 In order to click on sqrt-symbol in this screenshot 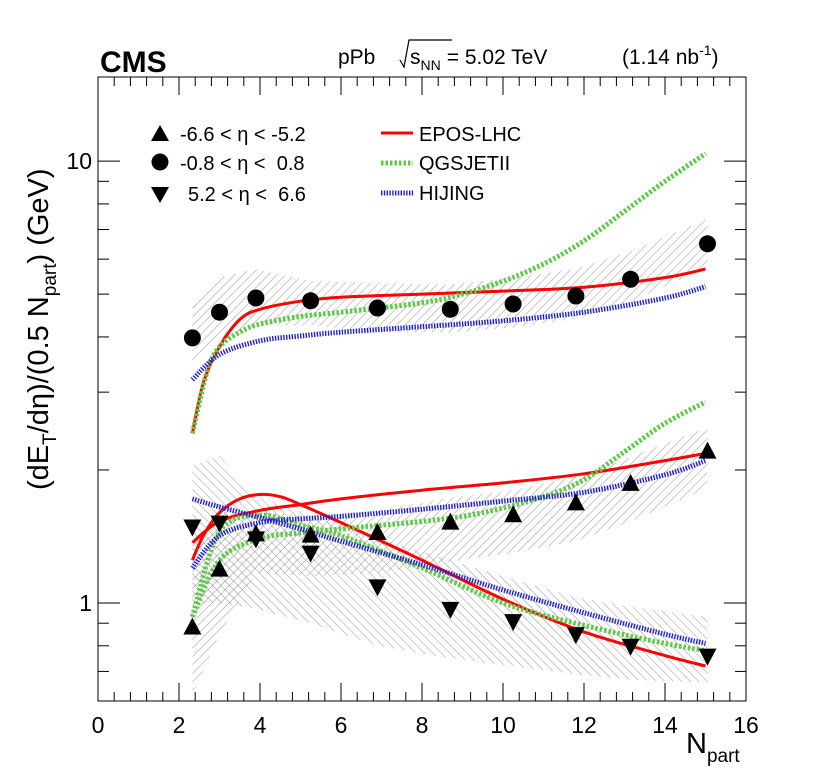, I will do `click(425, 54)`.